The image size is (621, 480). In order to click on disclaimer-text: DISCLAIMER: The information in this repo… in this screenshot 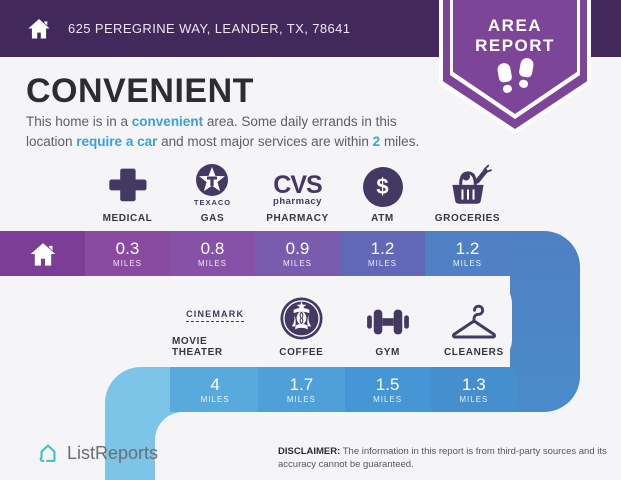, I will do `click(442, 458)`.